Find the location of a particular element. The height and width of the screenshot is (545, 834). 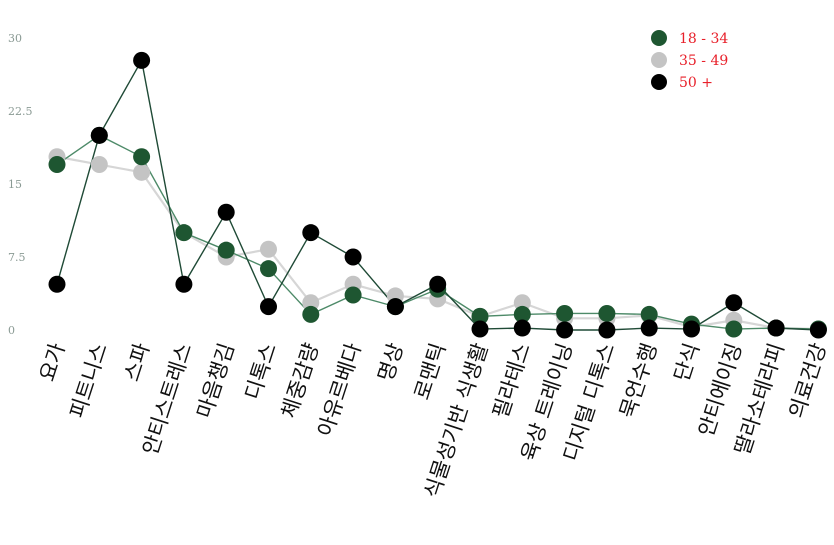

x-tick-label: 필라테스 is located at coordinates (511, 380).